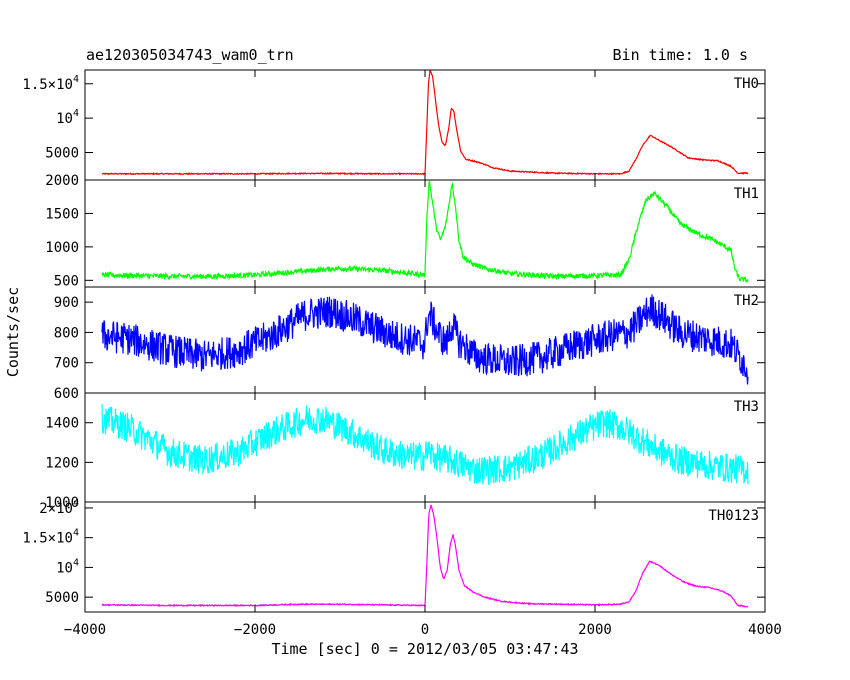  What do you see at coordinates (62, 424) in the screenshot?
I see `y-tick-label: 1400` at bounding box center [62, 424].